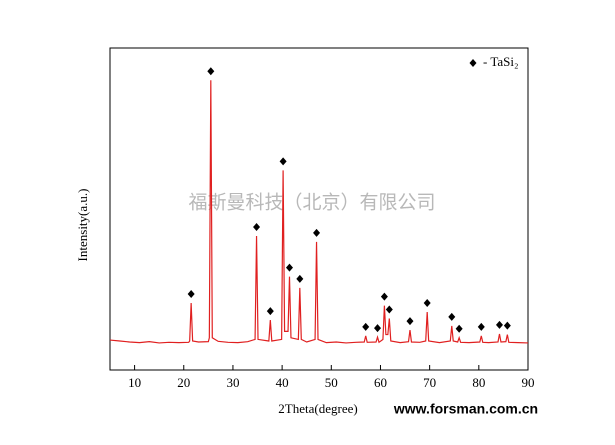 The height and width of the screenshot is (445, 615). What do you see at coordinates (429, 382) in the screenshot?
I see `x-tick-label: 70` at bounding box center [429, 382].